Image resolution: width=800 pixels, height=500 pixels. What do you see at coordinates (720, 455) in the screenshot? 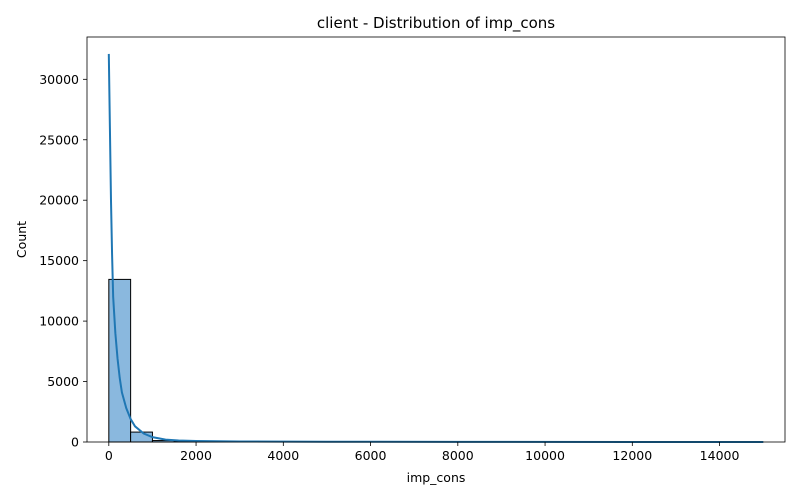
I see `x-tick-label: 14000` at bounding box center [720, 455].